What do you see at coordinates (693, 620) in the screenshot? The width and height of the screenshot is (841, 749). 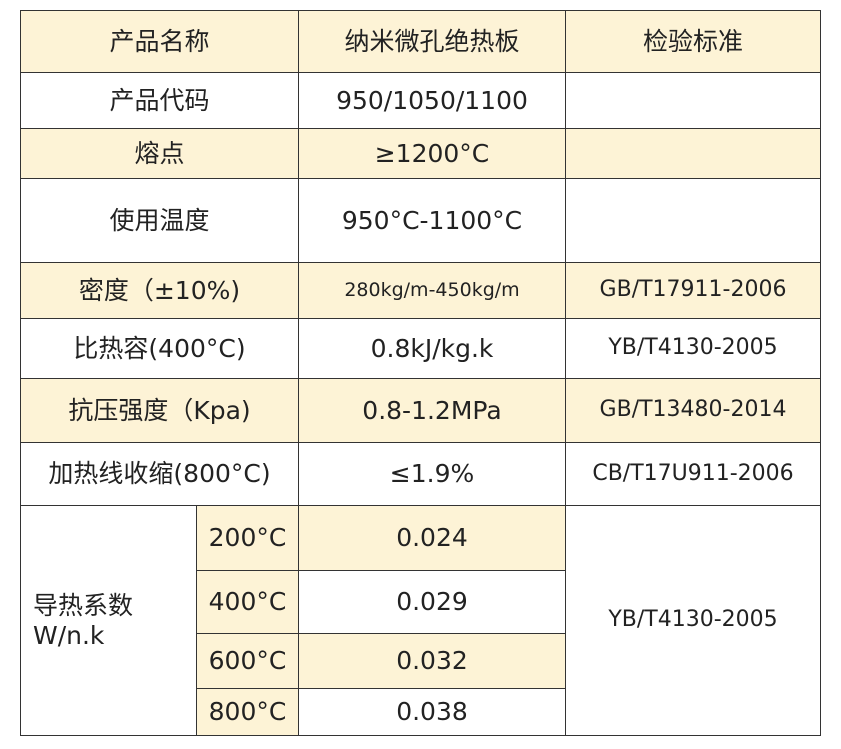 I see `conductivity-standard: YB/T4130-2005` at bounding box center [693, 620].